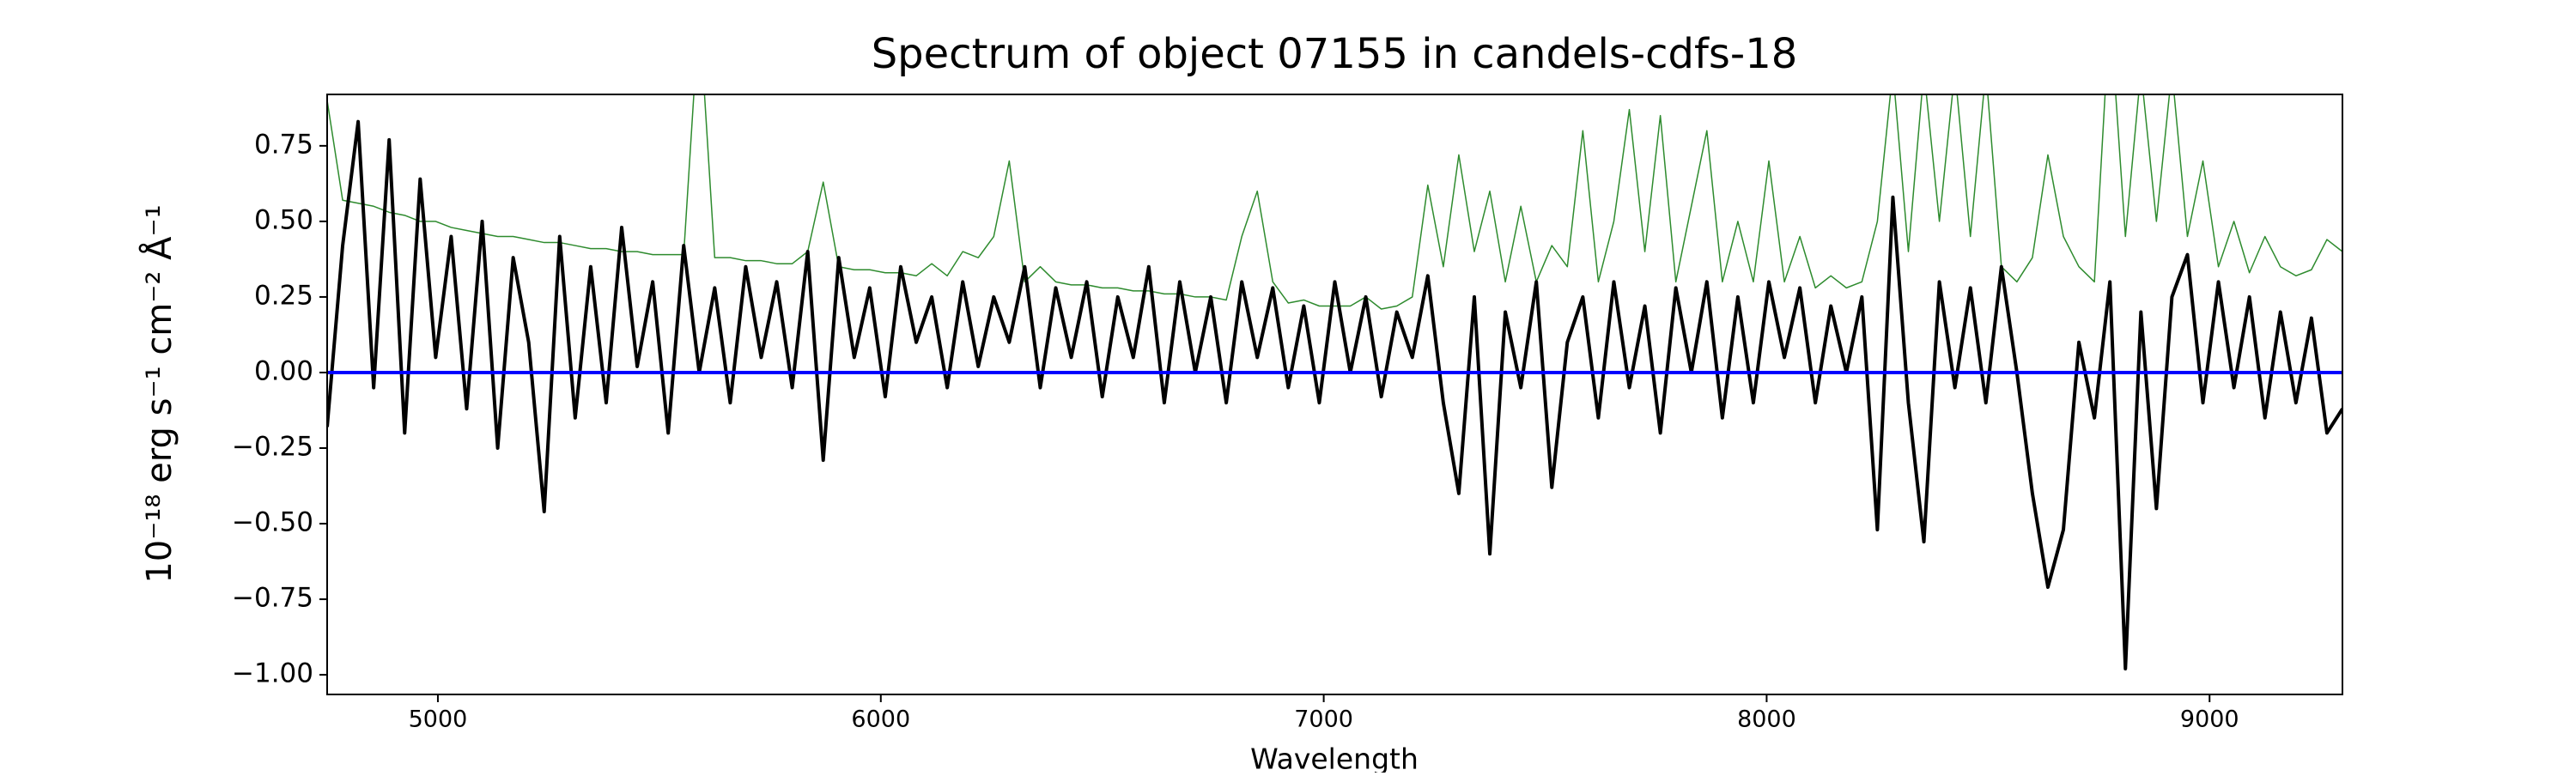  What do you see at coordinates (272, 598) in the screenshot?
I see `y-tick-label: −0.75` at bounding box center [272, 598].